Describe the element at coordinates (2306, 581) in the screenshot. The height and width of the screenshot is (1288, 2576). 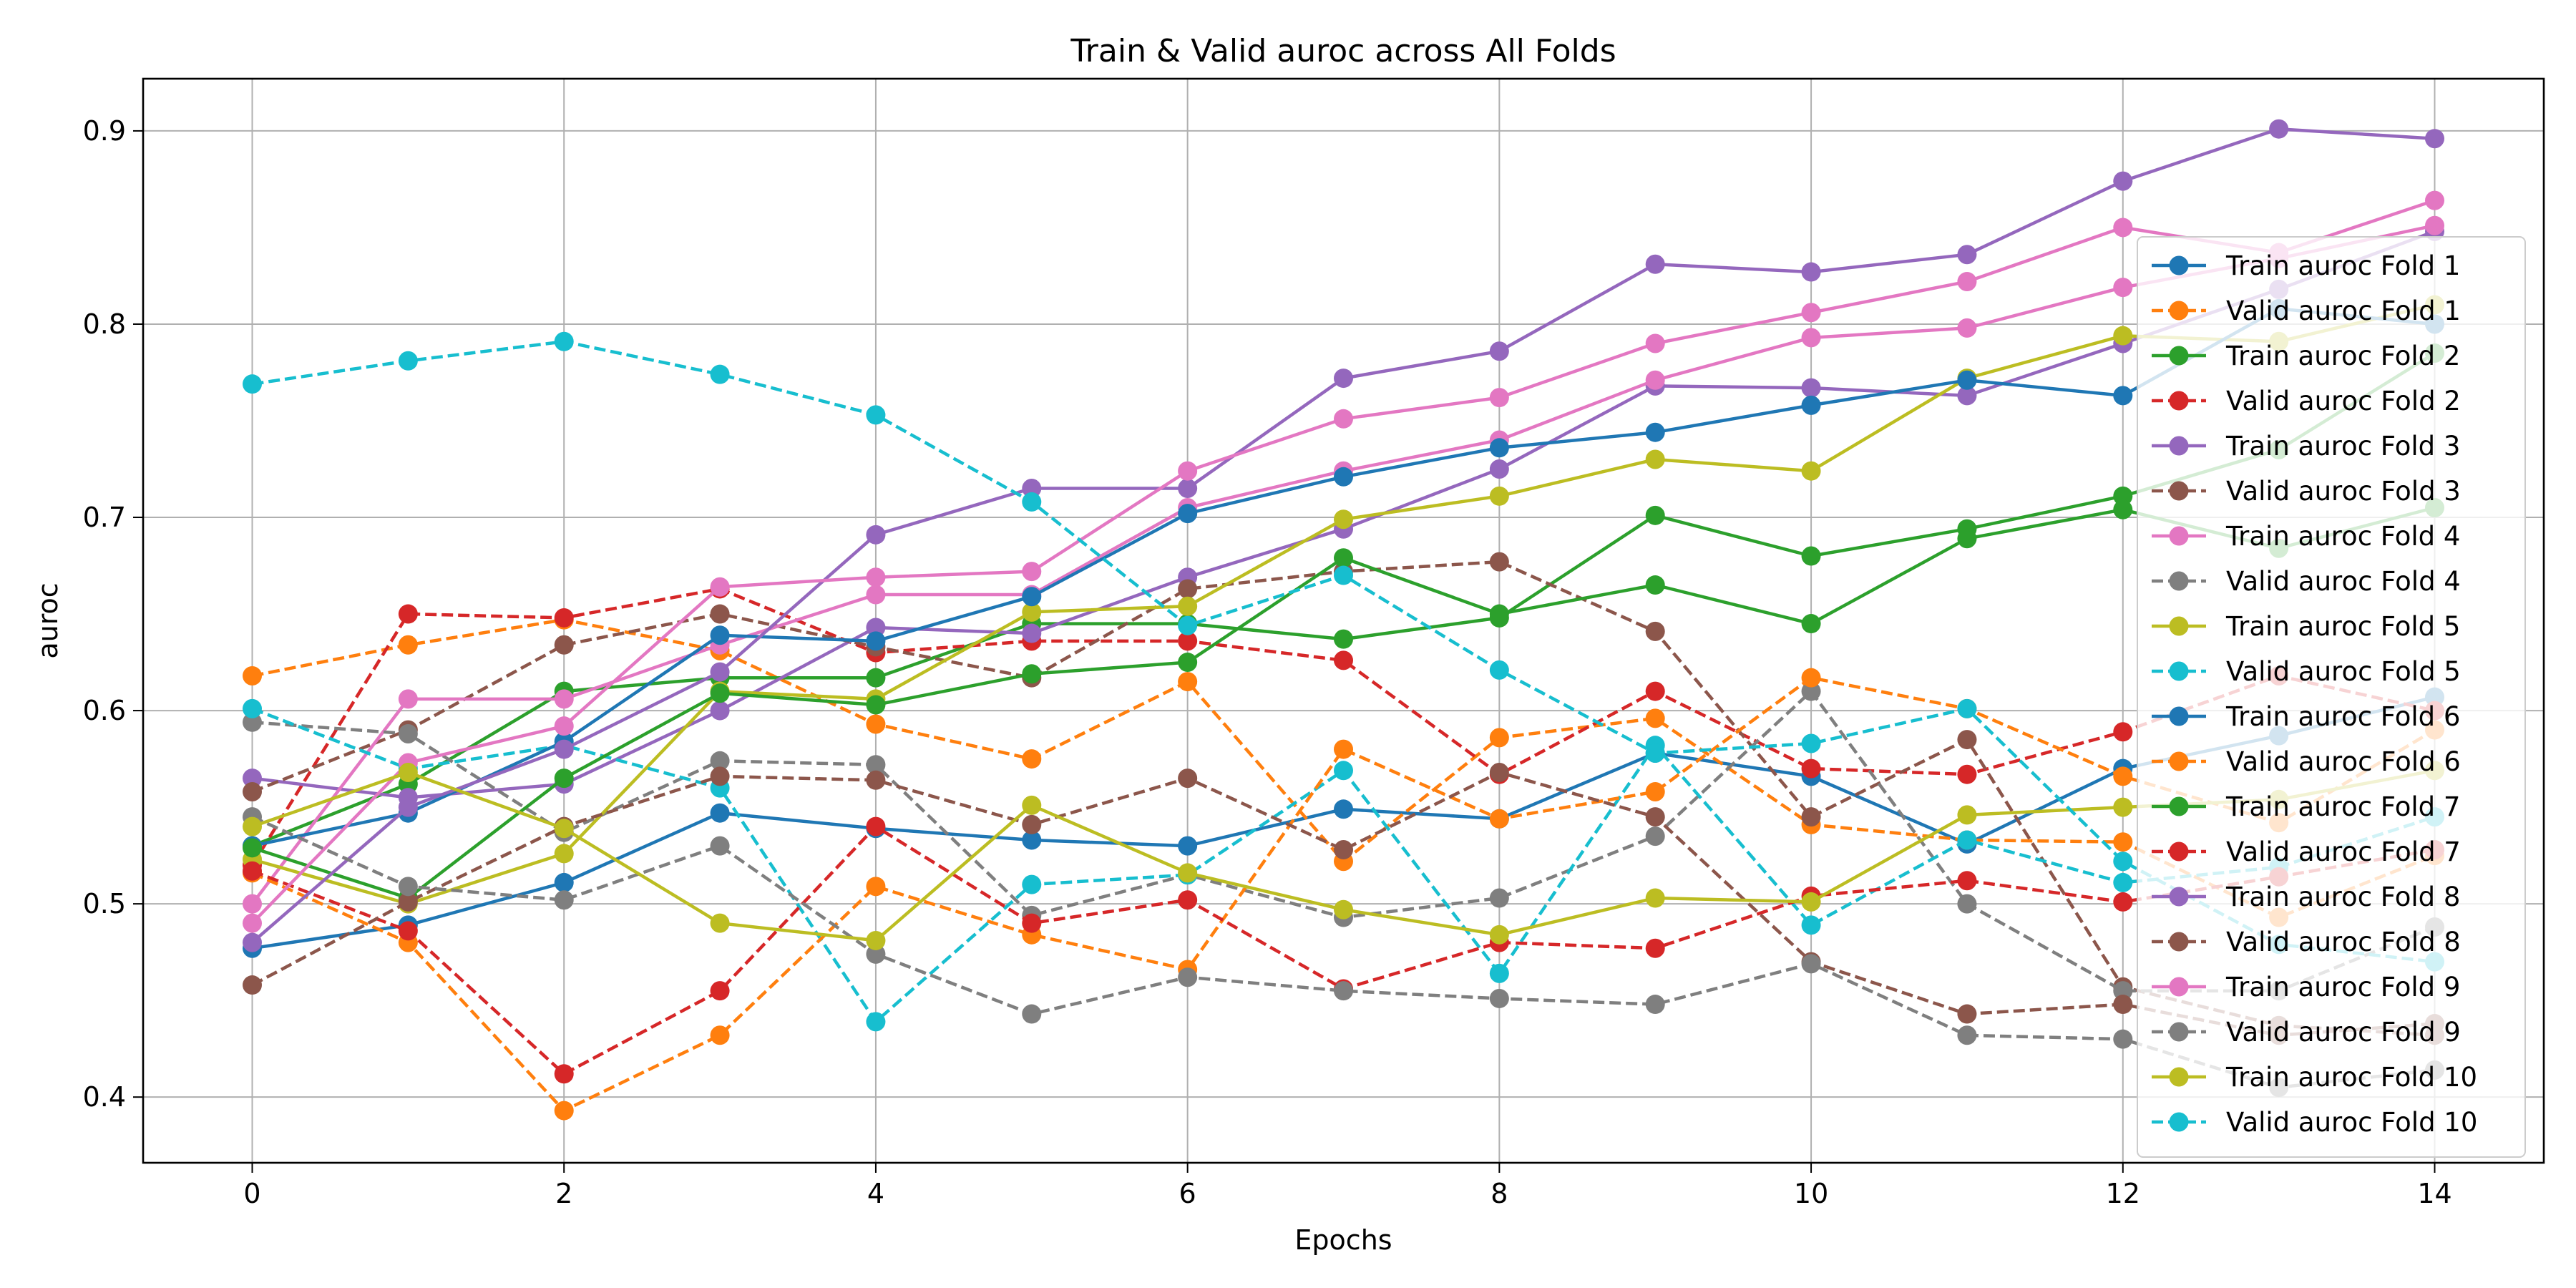
I see `legend-item: Valid auroc Fold 4` at that location.